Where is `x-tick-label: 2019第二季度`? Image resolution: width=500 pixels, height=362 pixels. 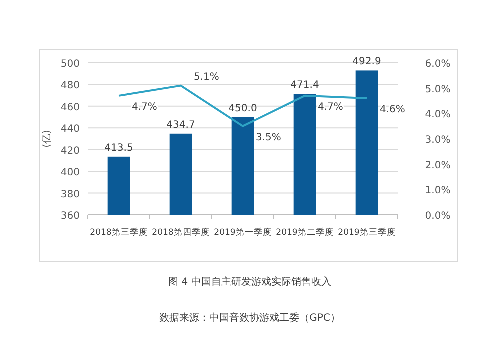
x-tick-label: 2019第二季度 is located at coordinates (305, 232).